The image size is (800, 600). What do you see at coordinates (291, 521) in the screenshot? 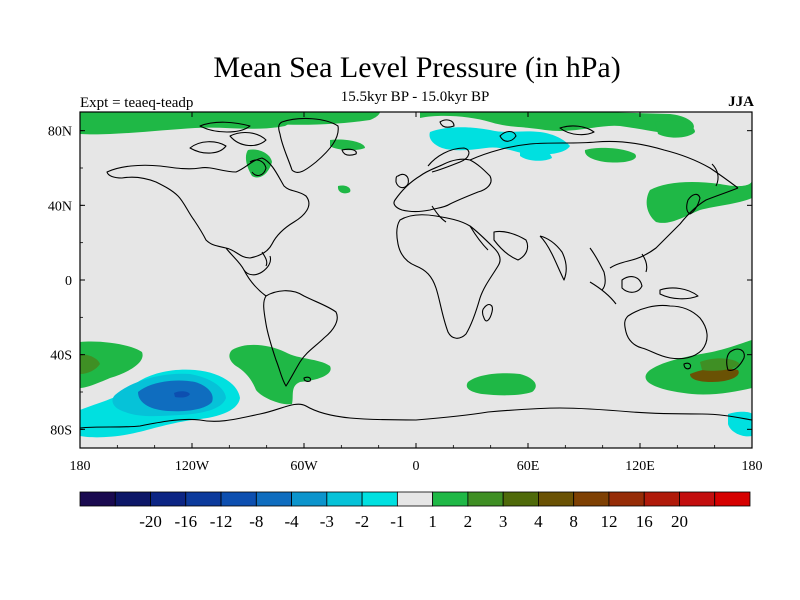
I see `colorbar-label: -4` at bounding box center [291, 521].